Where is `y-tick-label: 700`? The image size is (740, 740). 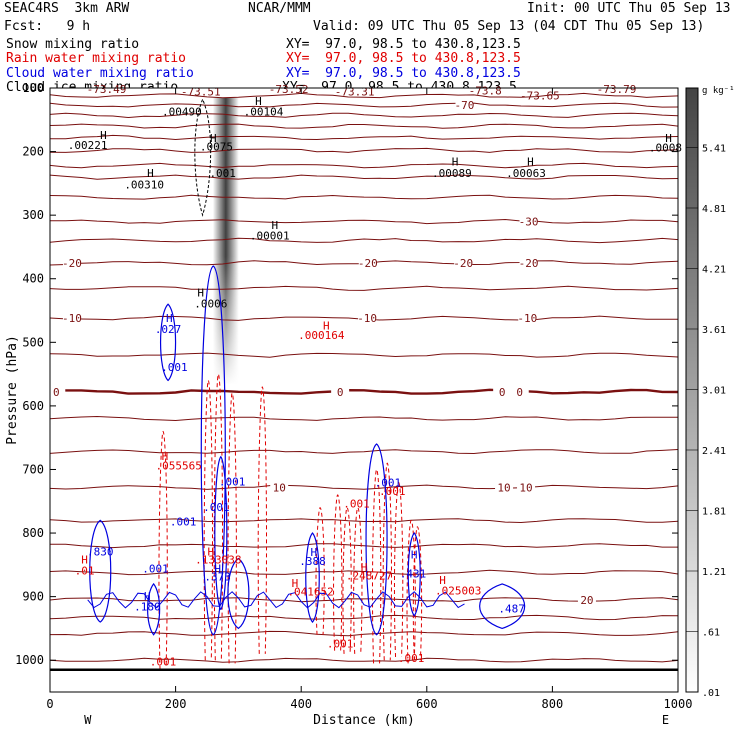 y-tick-label: 700 is located at coordinates (33, 469).